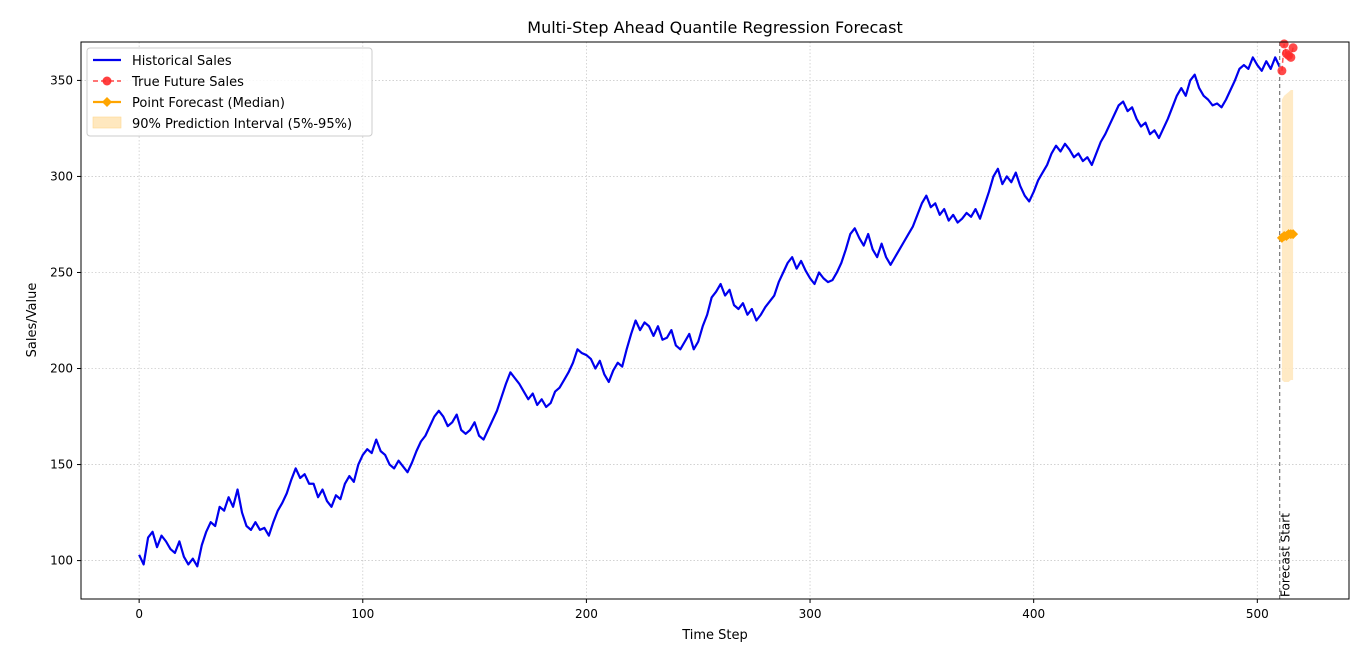  What do you see at coordinates (1286, 320) in the screenshot?
I see `forecast-start-layer: Forecast Start` at bounding box center [1286, 320].